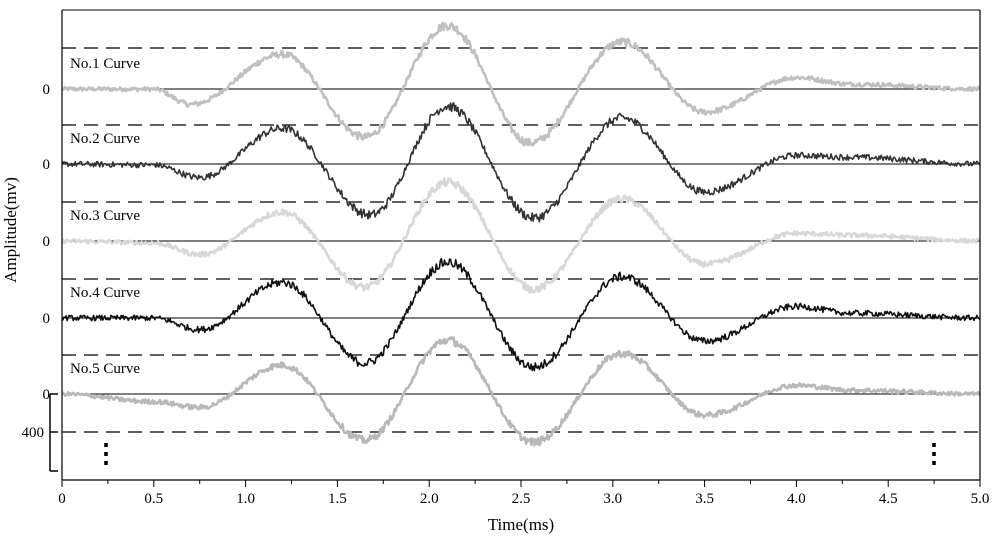 The image size is (1000, 539). What do you see at coordinates (33, 433) in the screenshot?
I see `scale-bar-label: 400` at bounding box center [33, 433].